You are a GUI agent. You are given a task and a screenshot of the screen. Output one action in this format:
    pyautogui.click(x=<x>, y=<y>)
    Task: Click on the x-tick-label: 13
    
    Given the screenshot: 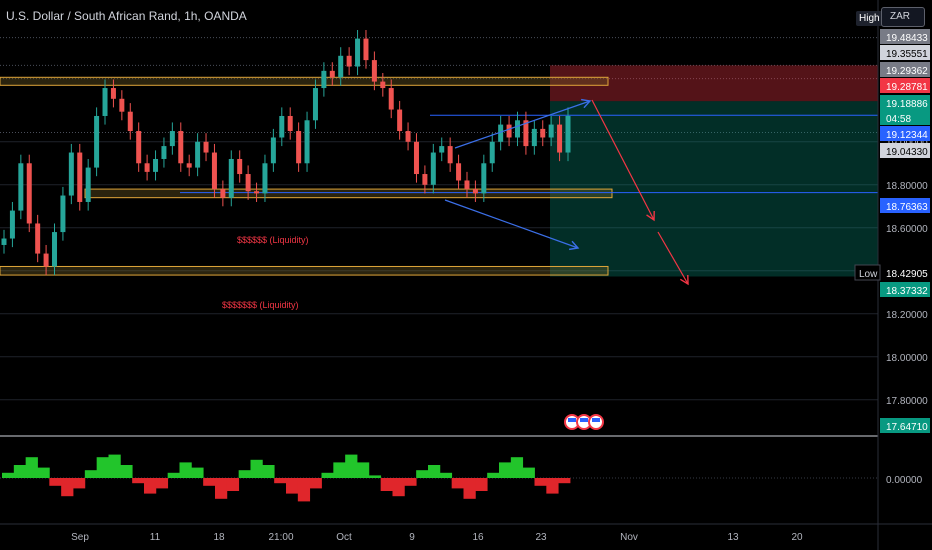 What is the action you would take?
    pyautogui.click(x=733, y=537)
    